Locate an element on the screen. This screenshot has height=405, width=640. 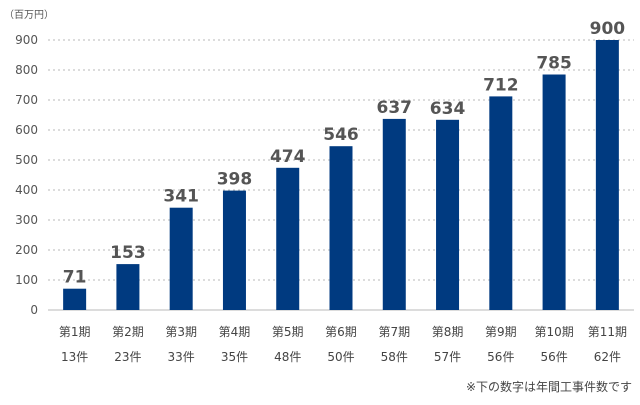
count-label: 35件 is located at coordinates (234, 357).